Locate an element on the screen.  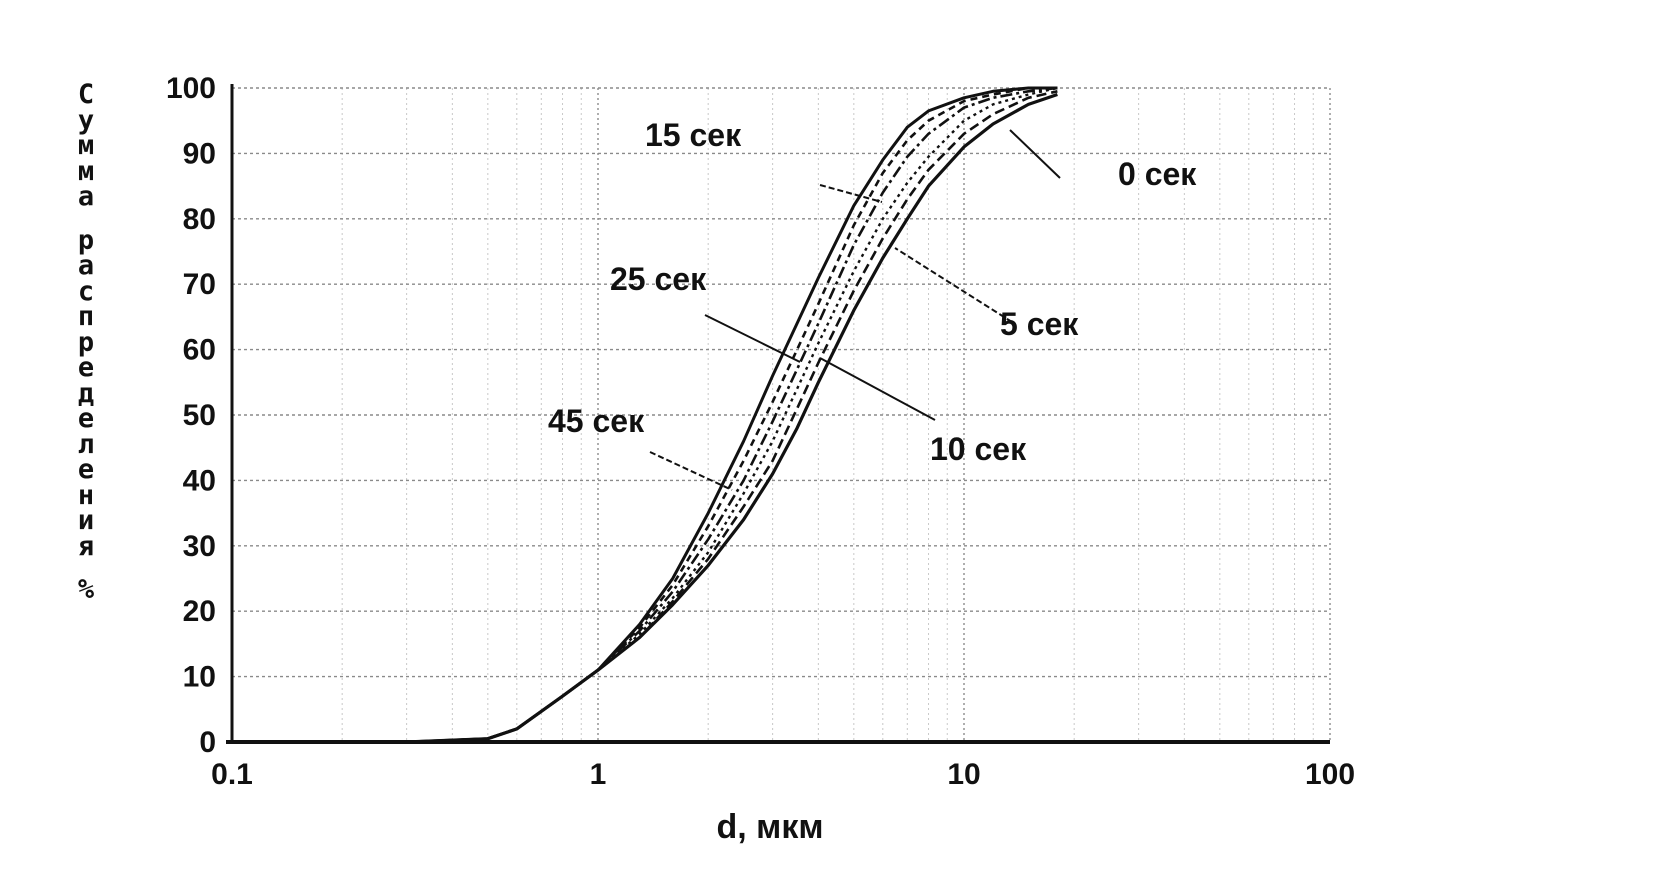
x-tick-label: 100 is located at coordinates (1330, 774).